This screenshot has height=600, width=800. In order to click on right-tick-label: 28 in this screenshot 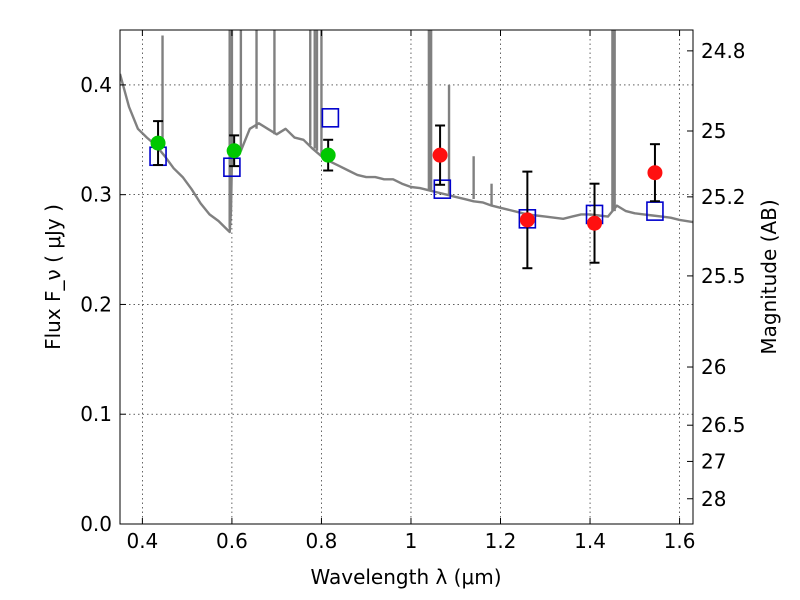, I will do `click(713, 499)`.